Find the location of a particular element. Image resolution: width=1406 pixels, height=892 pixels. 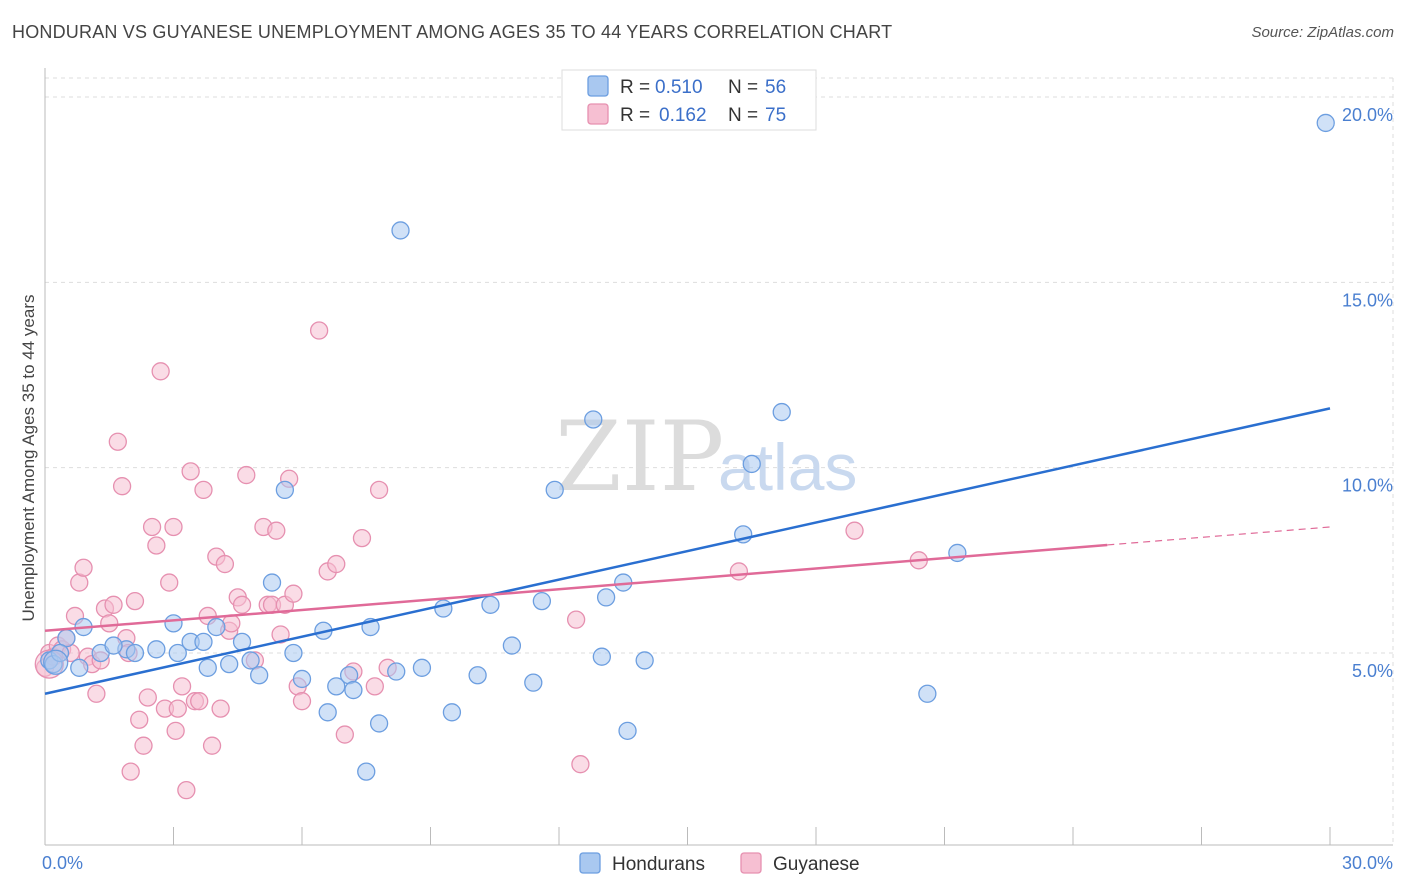

y-tick-label-1: 10.0% is located at coordinates (1367, 486).